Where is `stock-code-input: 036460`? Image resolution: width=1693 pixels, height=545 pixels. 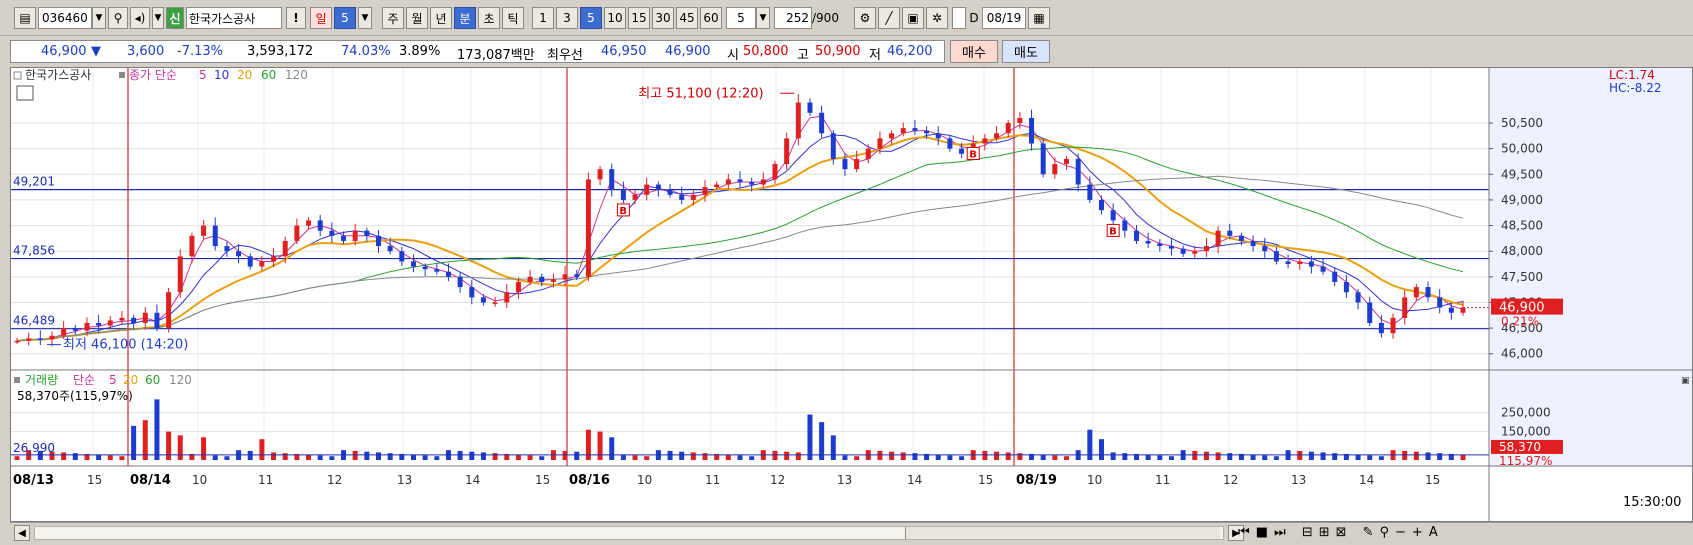 stock-code-input: 036460 is located at coordinates (65, 18).